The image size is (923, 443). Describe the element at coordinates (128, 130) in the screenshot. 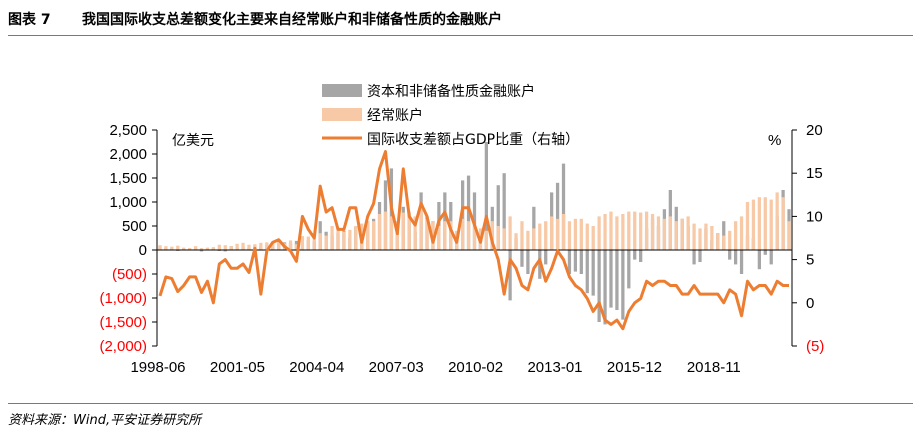

I see `left-tick-label: 2,500` at that location.